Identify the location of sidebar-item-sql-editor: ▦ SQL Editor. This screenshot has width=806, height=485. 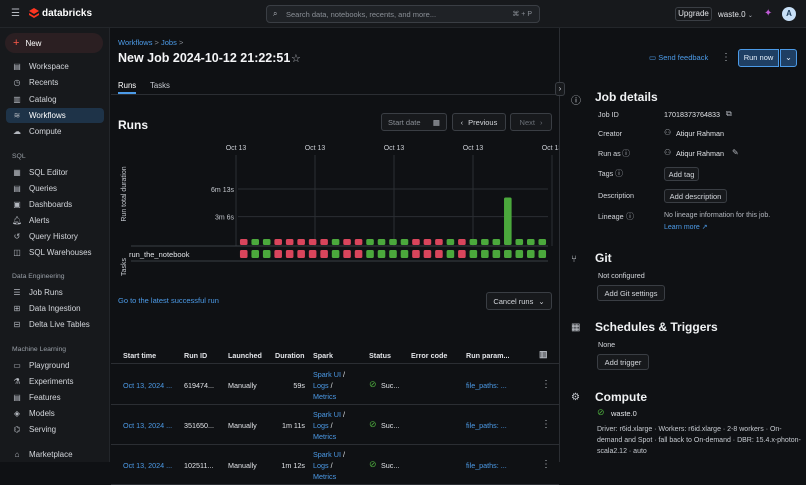
(55, 172).